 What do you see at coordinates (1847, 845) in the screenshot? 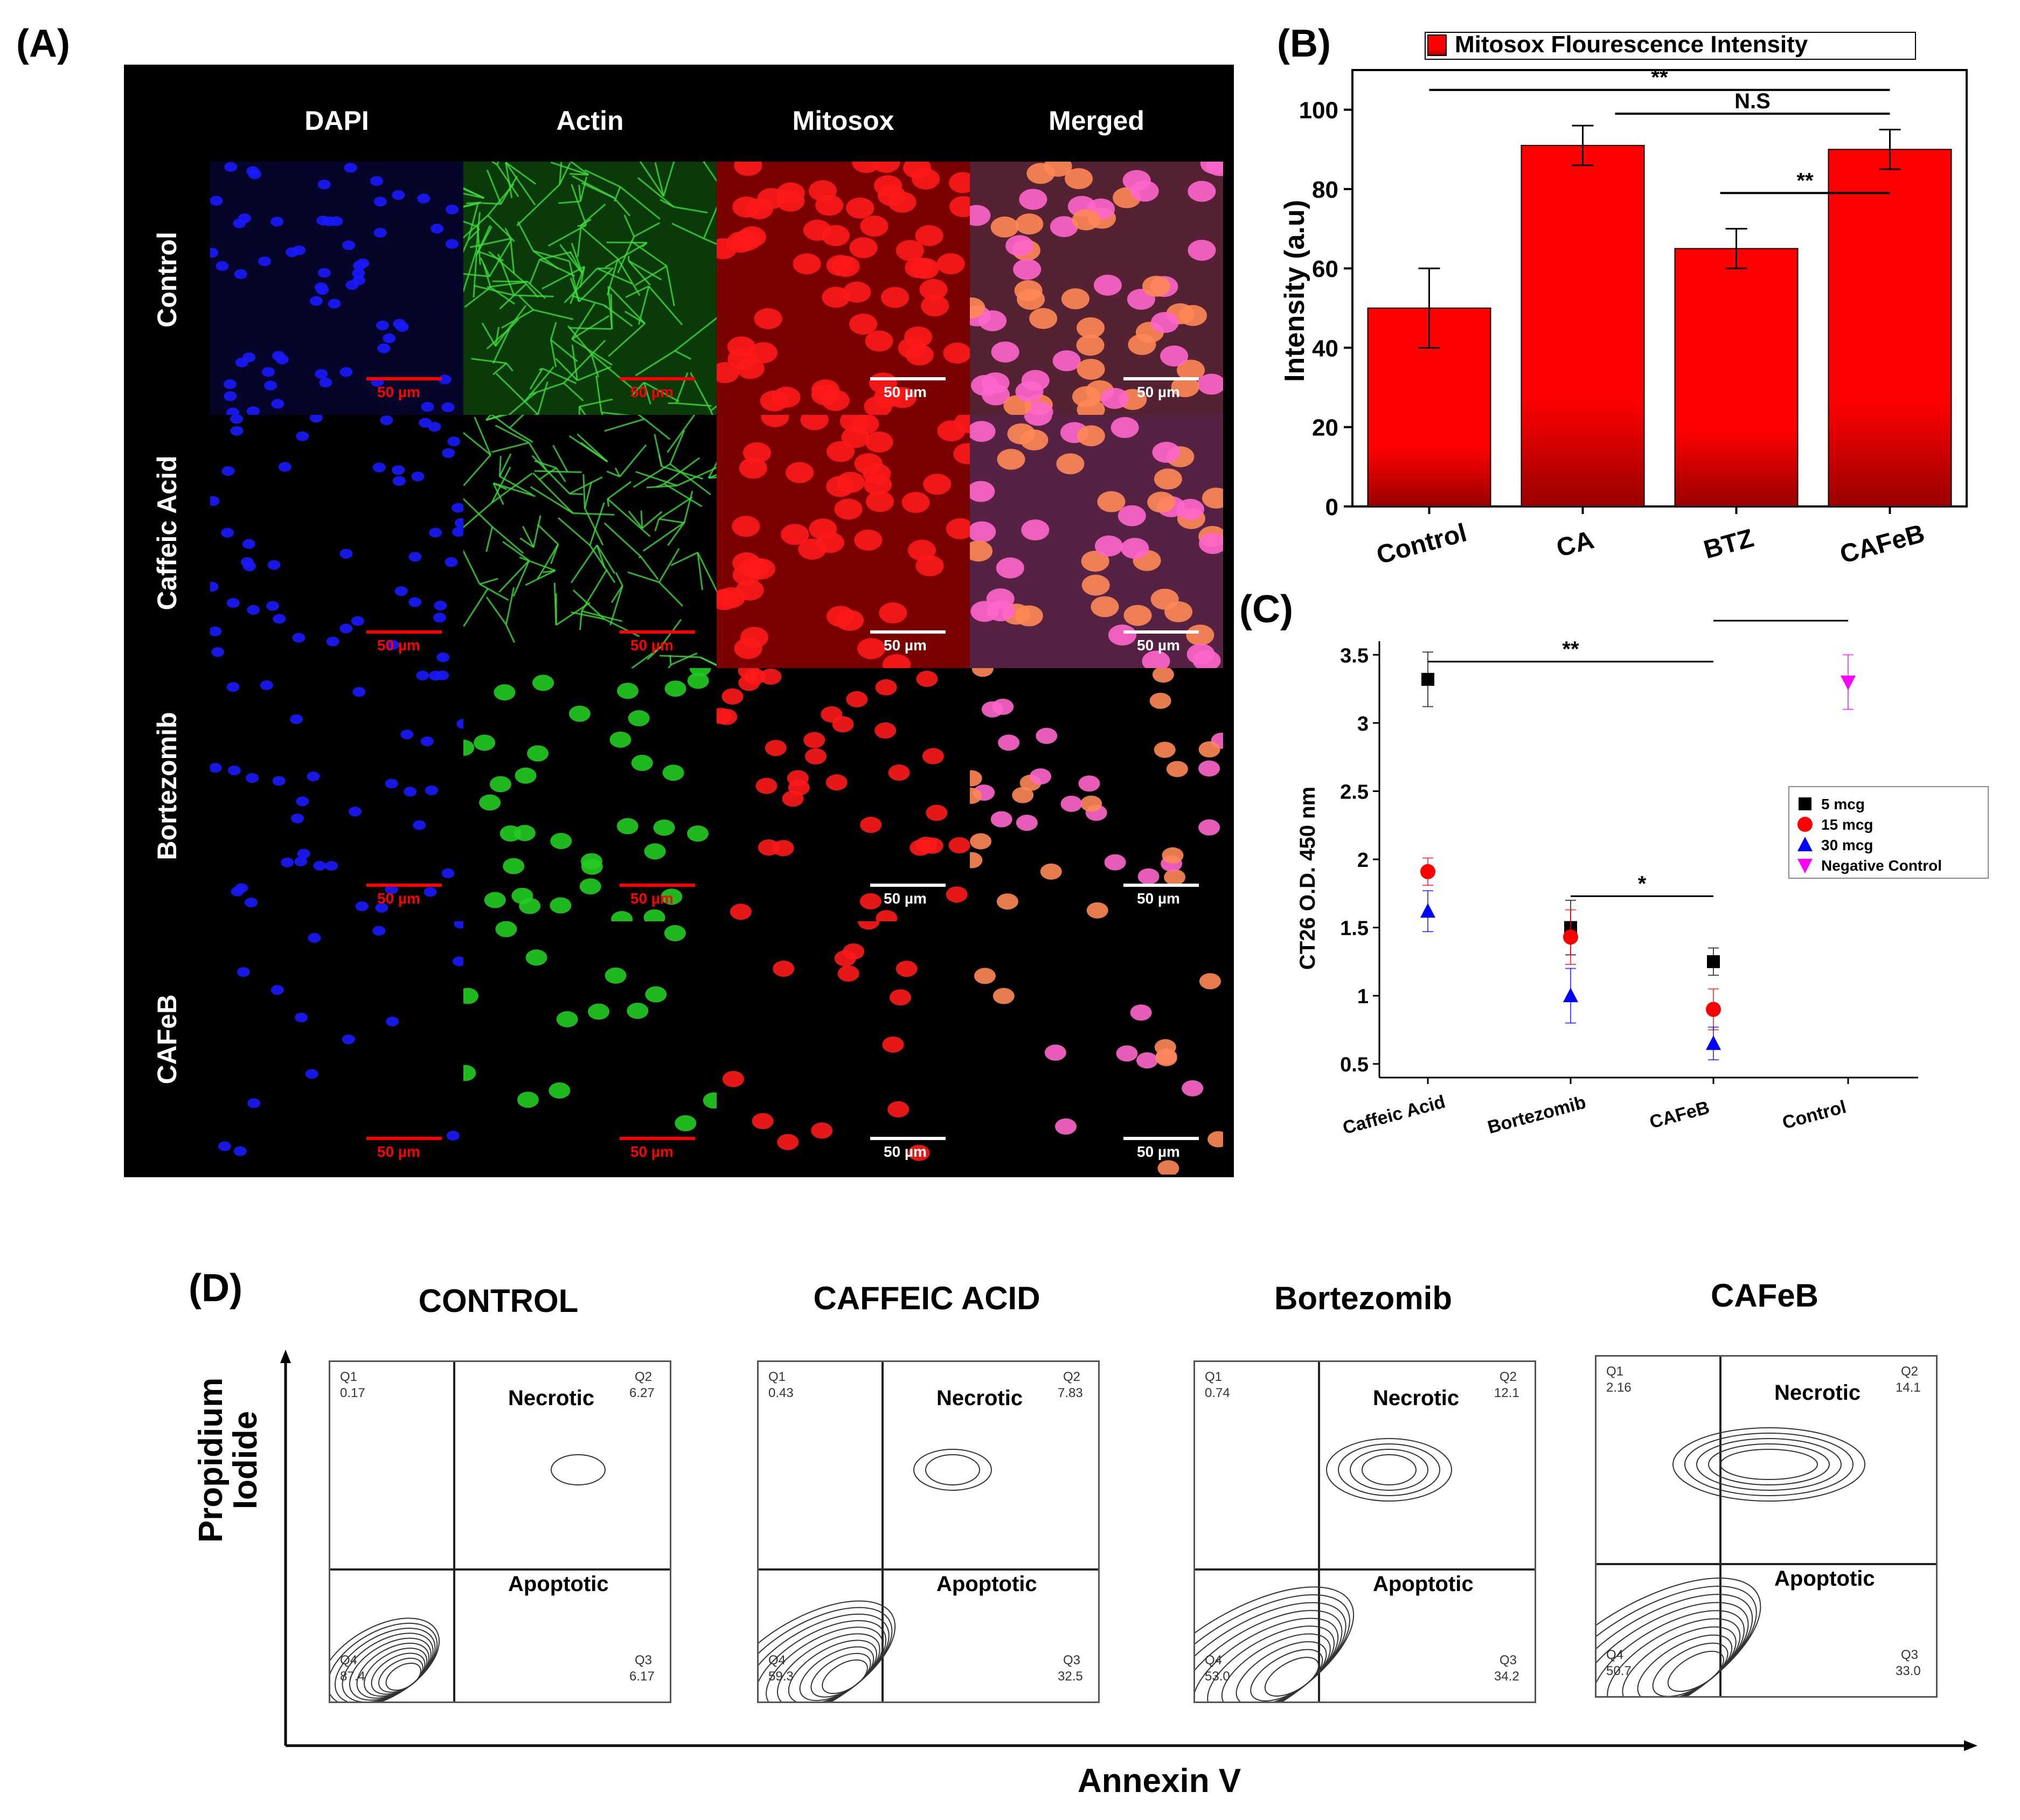
I see `legend-label: 30 mcg` at bounding box center [1847, 845].